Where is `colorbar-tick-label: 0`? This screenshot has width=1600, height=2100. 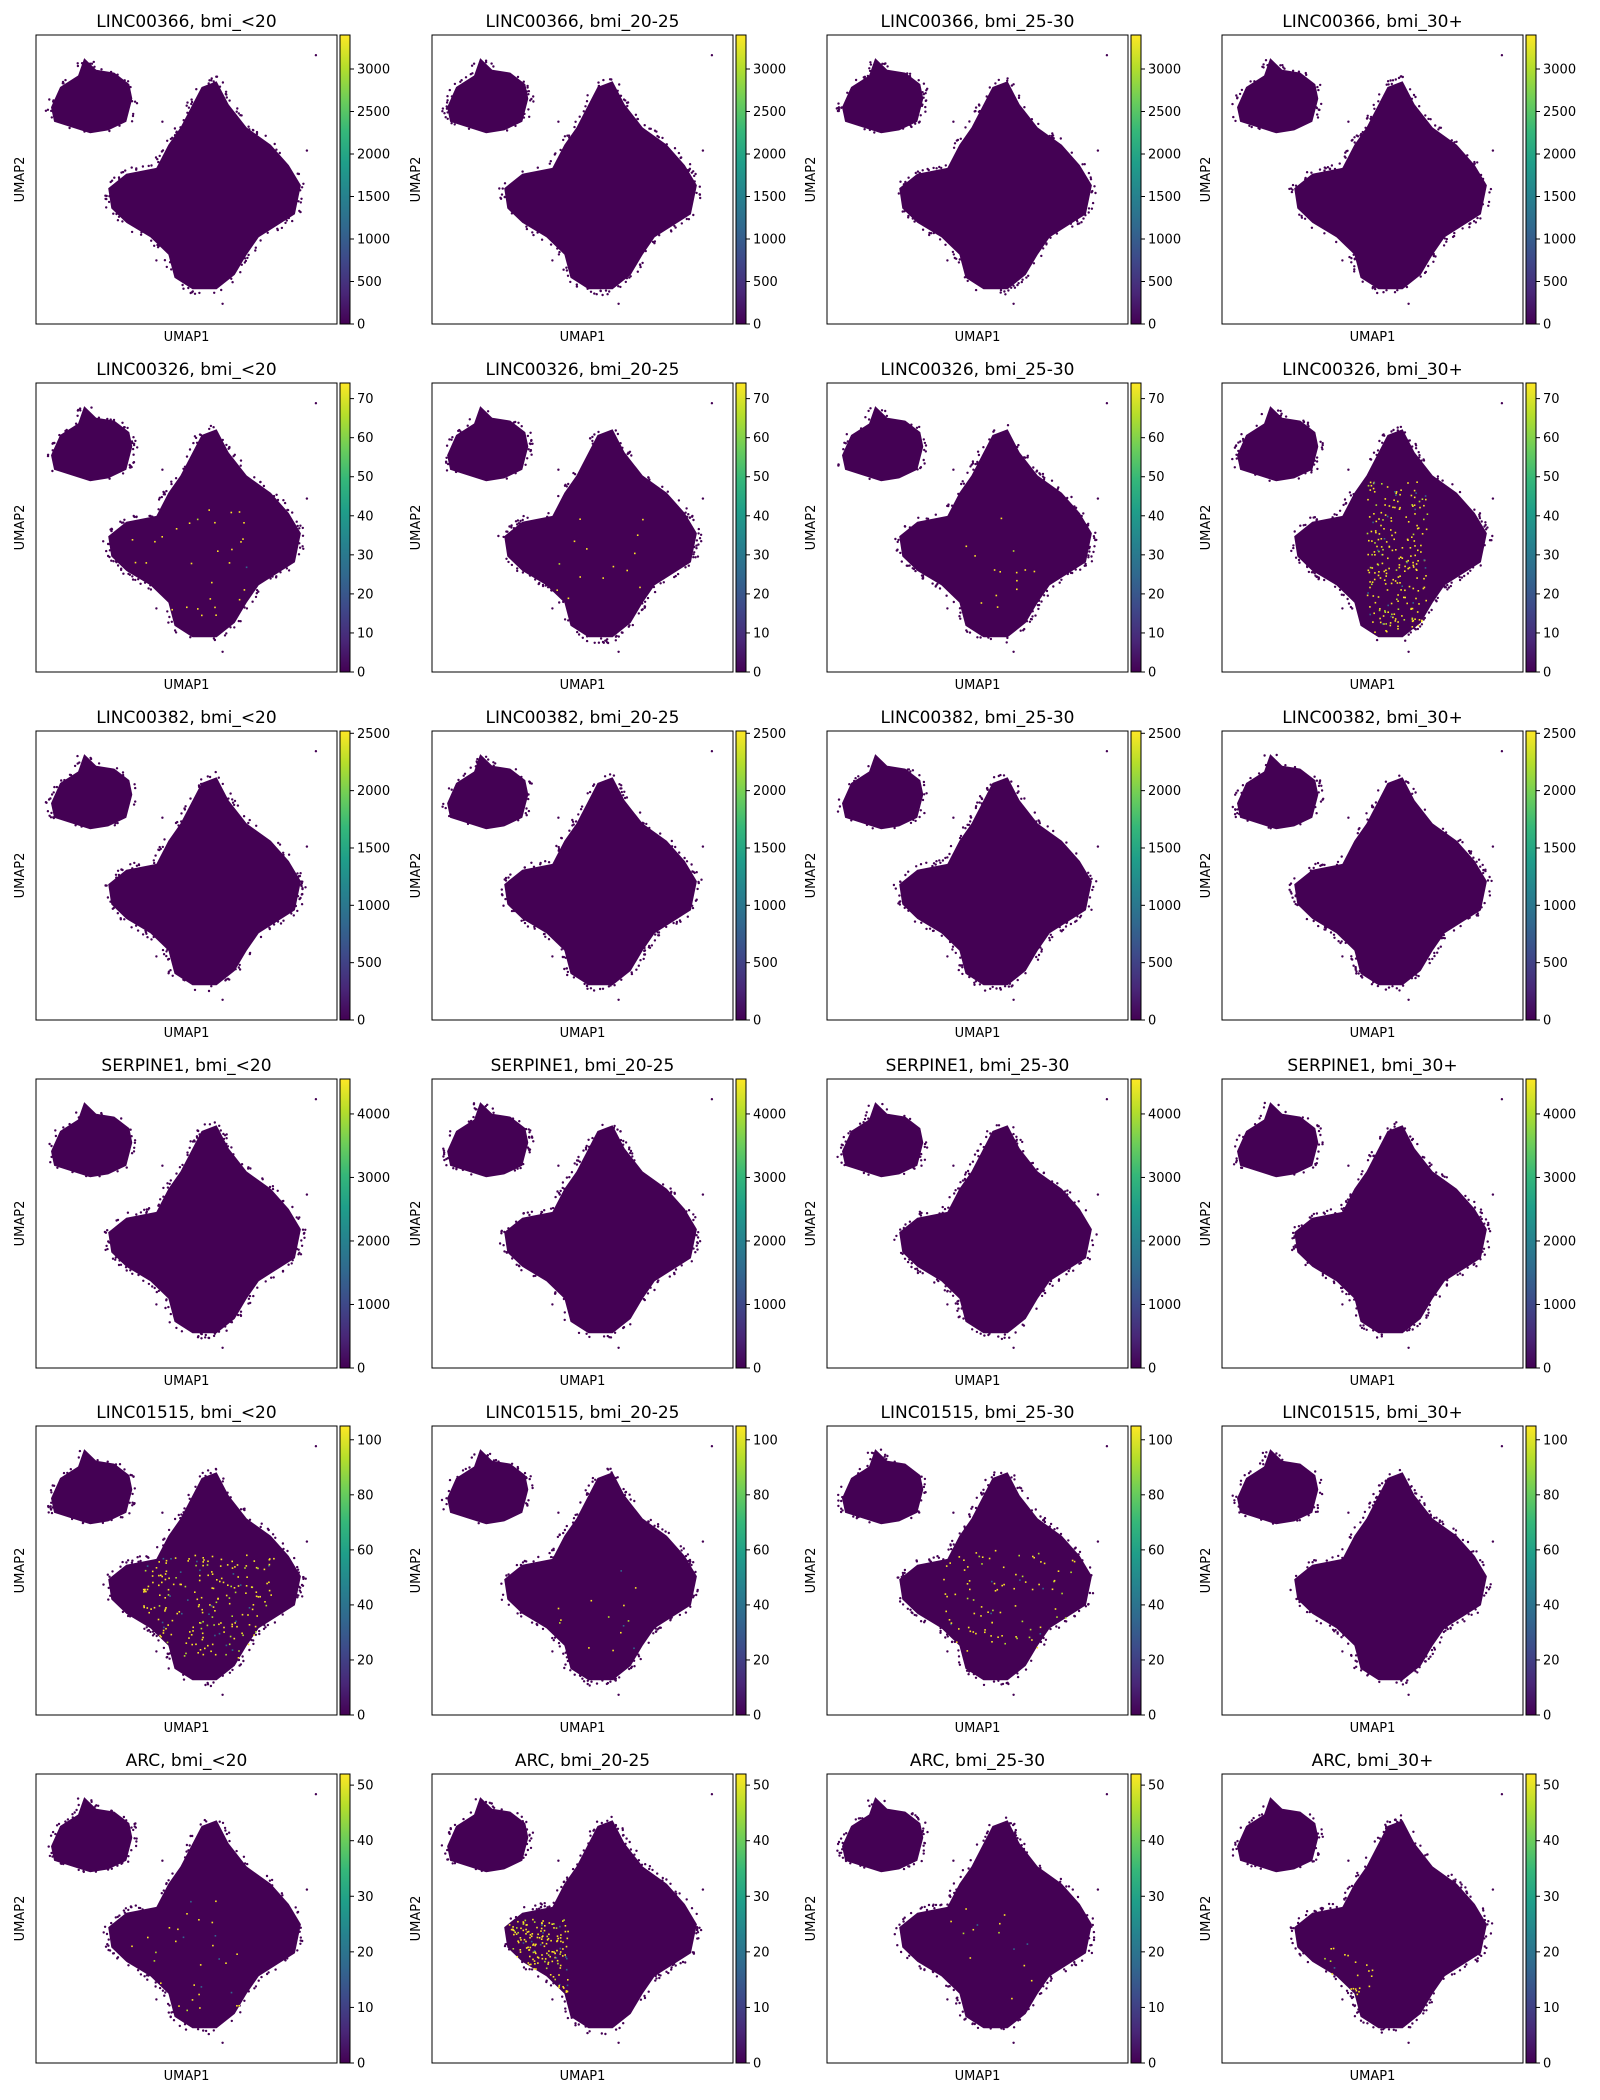
colorbar-tick-label: 0 is located at coordinates (1547, 325).